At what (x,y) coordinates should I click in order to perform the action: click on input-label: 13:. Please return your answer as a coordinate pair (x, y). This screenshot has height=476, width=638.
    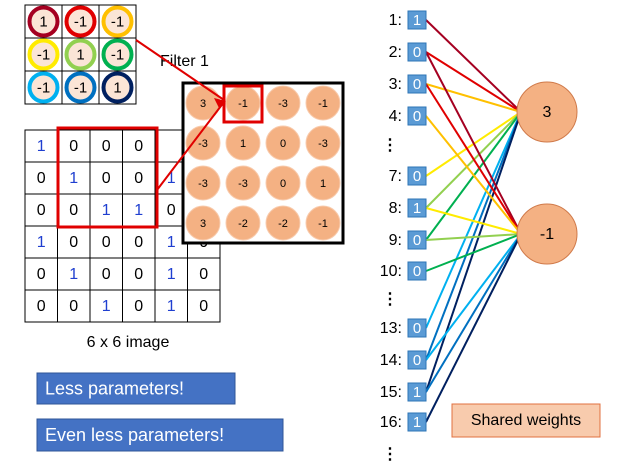
    Looking at the image, I should click on (391, 328).